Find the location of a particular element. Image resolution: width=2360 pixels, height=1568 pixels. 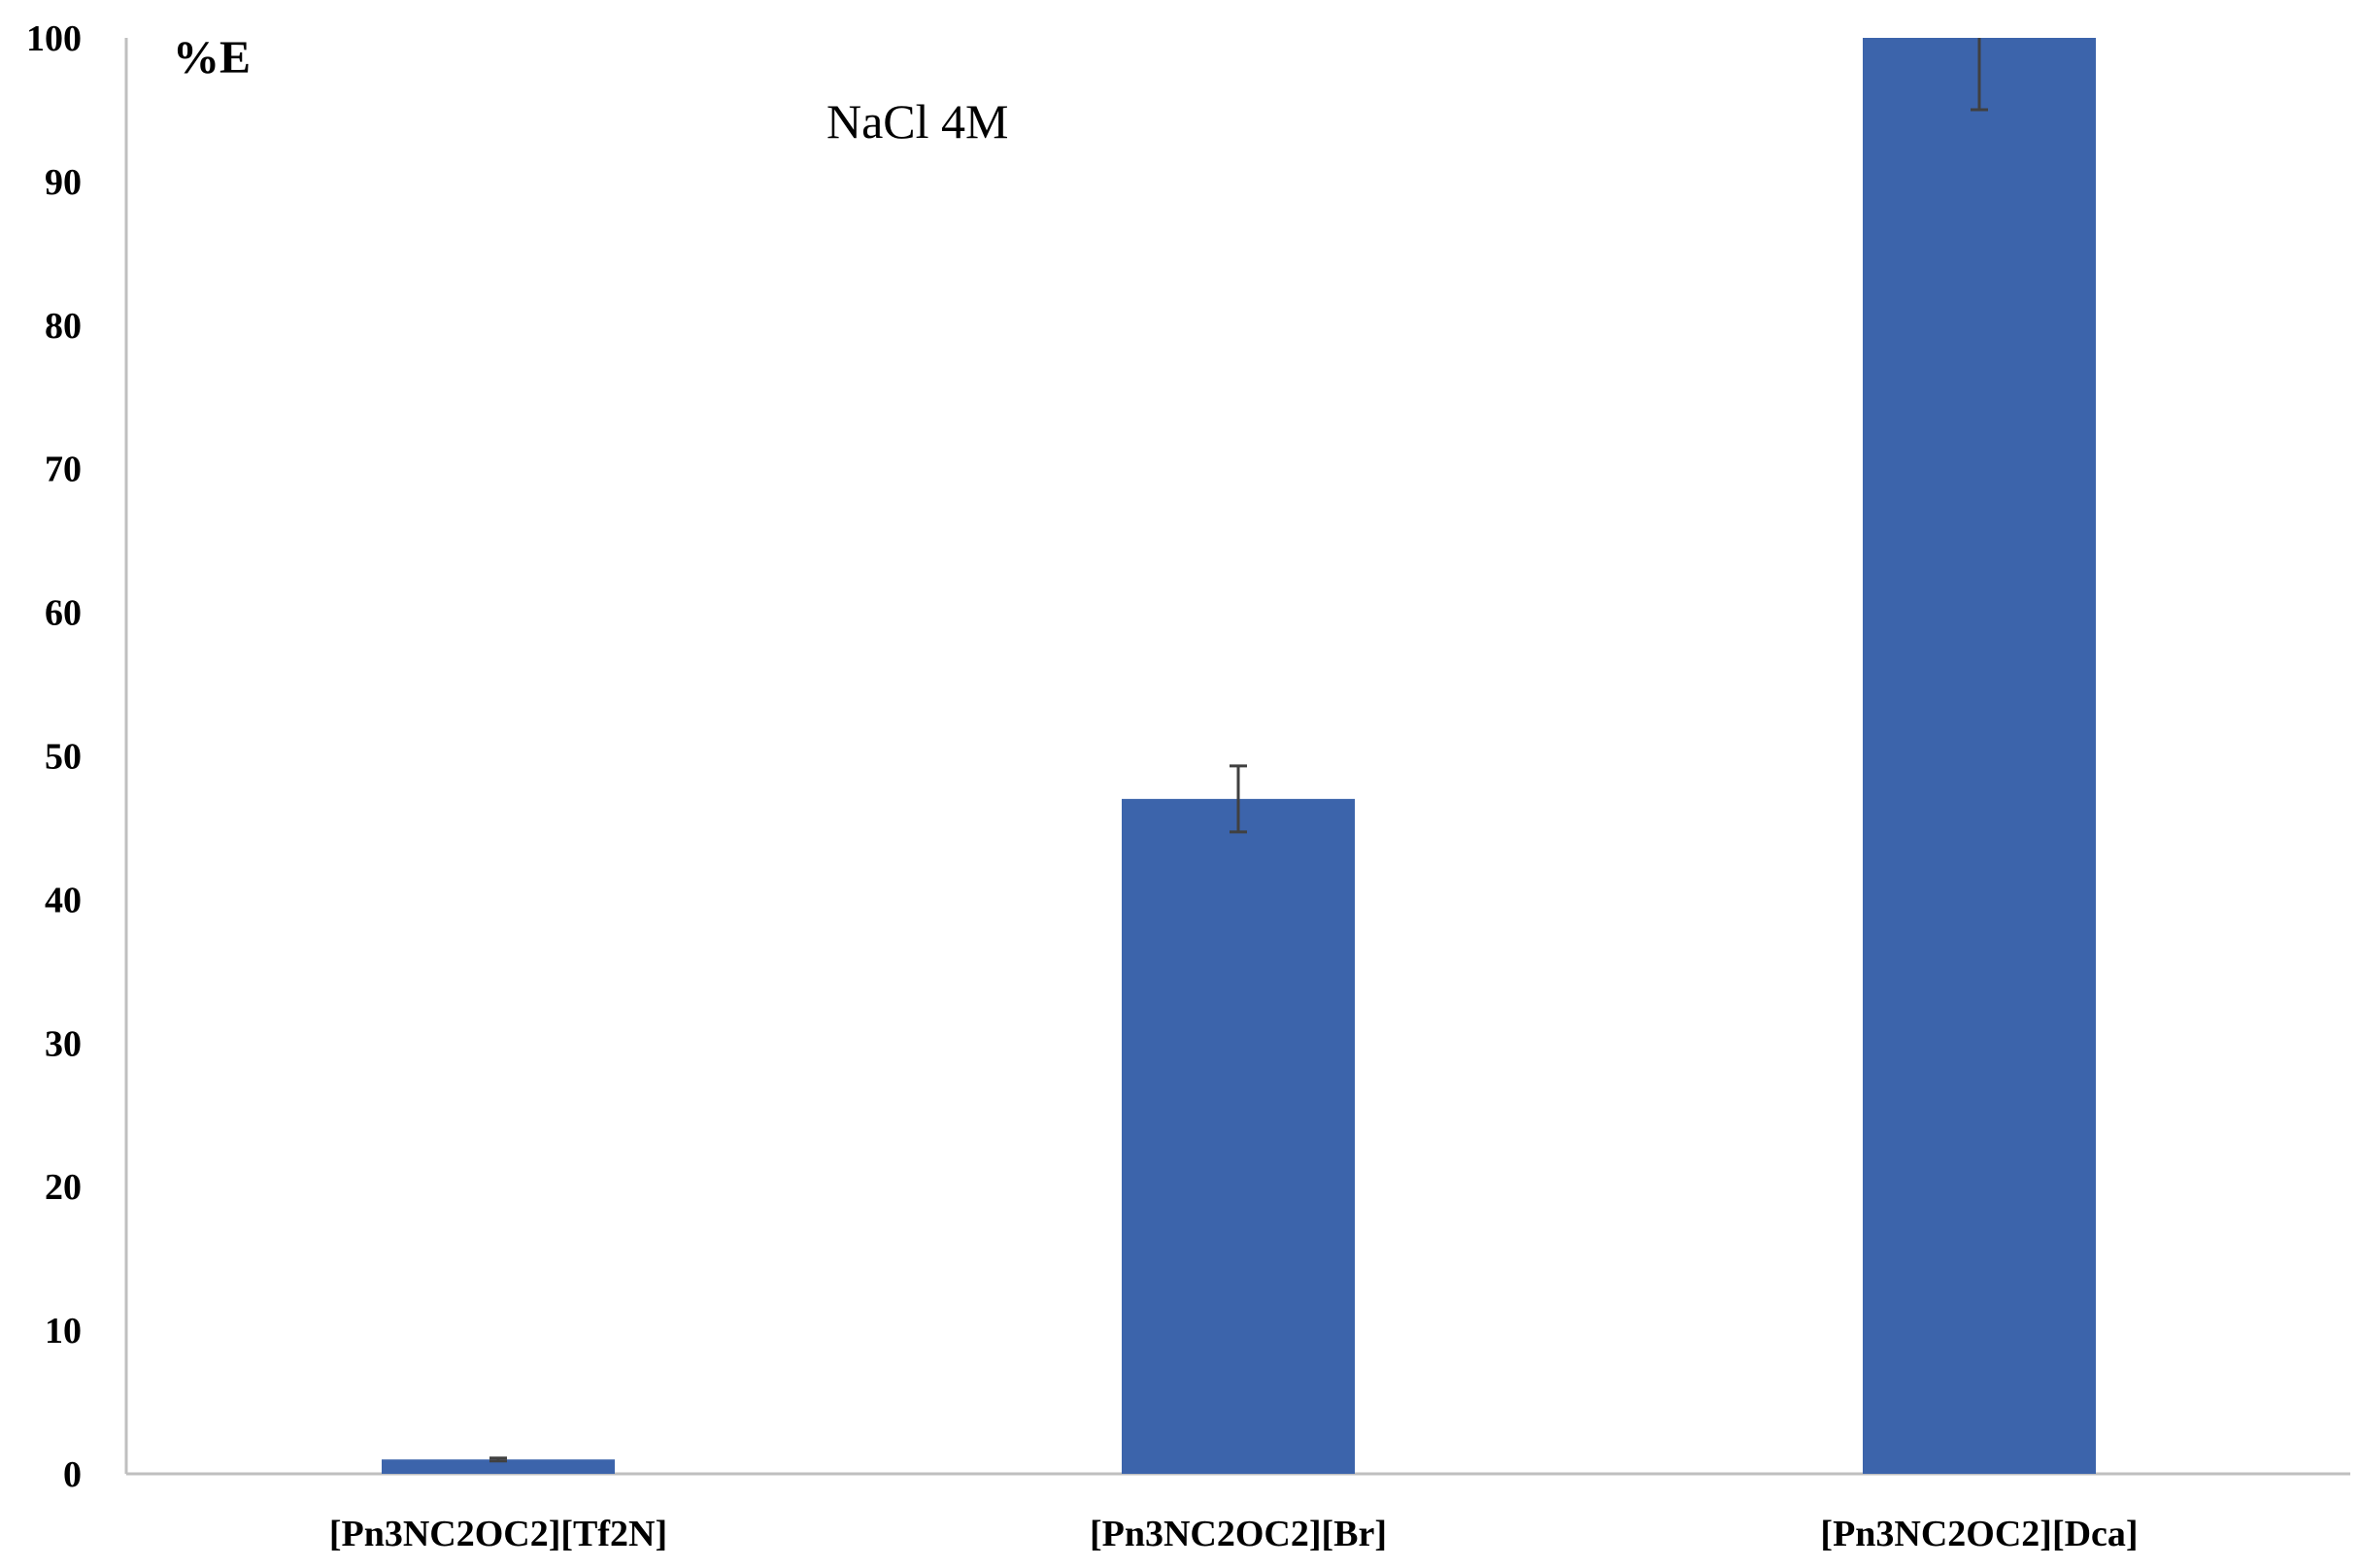

y-tick-label: 50 is located at coordinates (63, 757).